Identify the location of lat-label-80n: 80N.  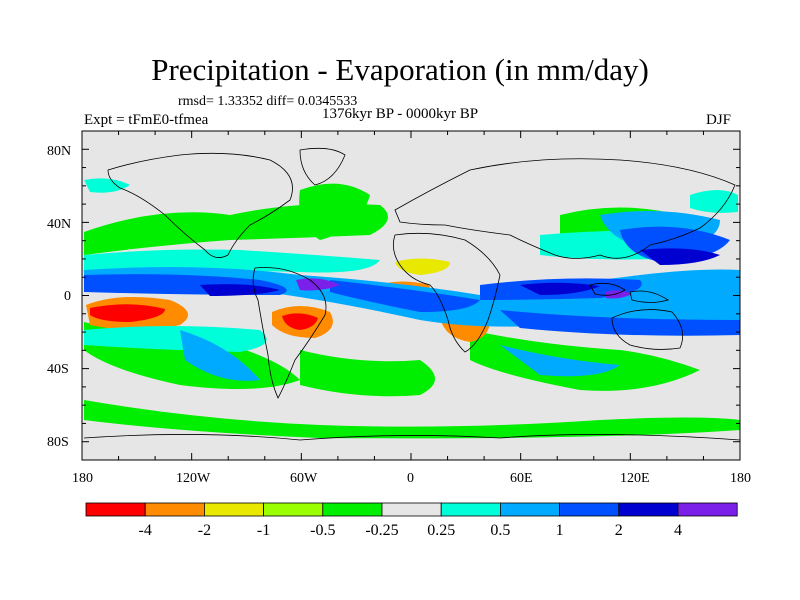
(59, 151).